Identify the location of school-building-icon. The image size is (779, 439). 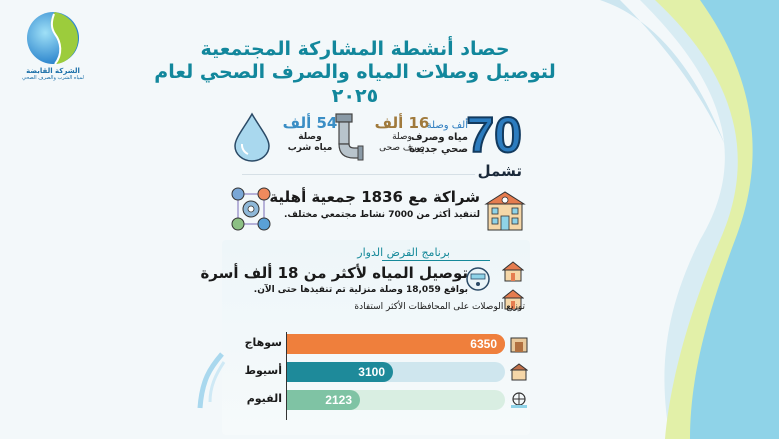
(505, 211).